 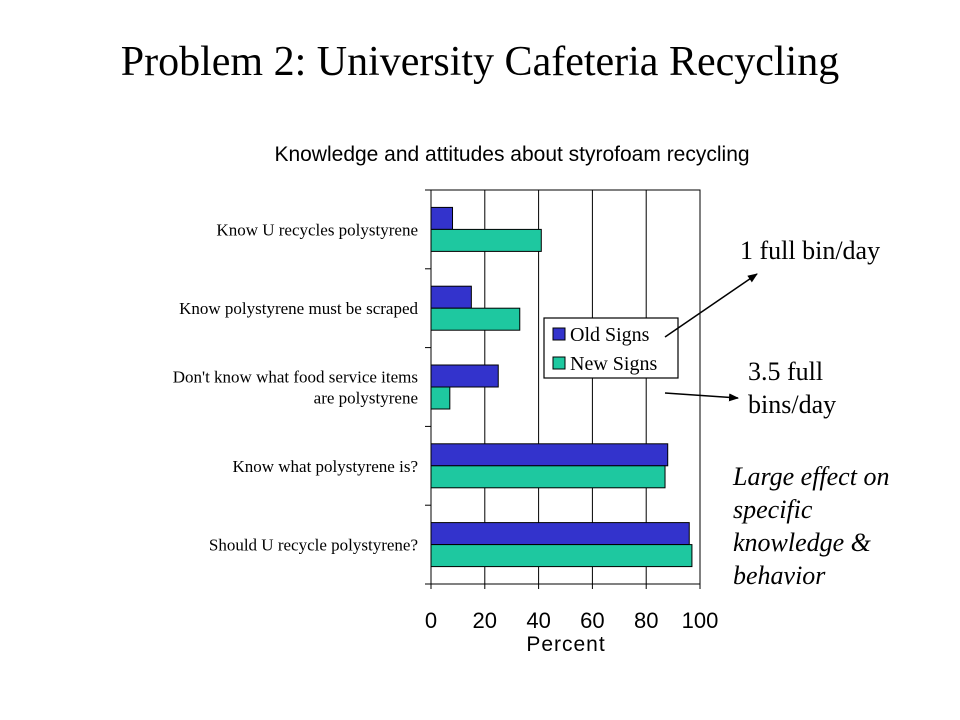 What do you see at coordinates (317, 229) in the screenshot?
I see `category-label-1: Know U recycles polystyrene` at bounding box center [317, 229].